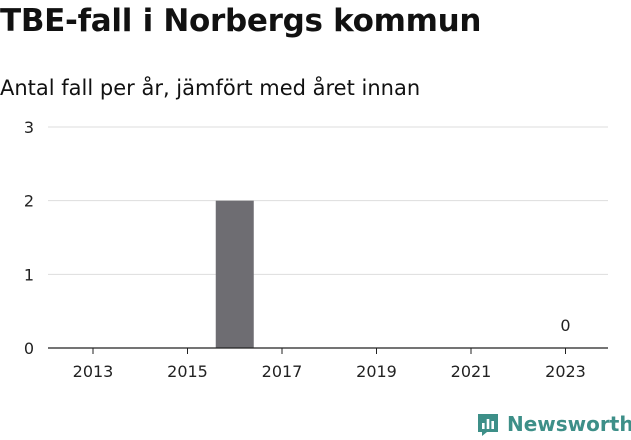  Describe the element at coordinates (471, 371) in the screenshot. I see `x-tick-label: 2021` at that location.